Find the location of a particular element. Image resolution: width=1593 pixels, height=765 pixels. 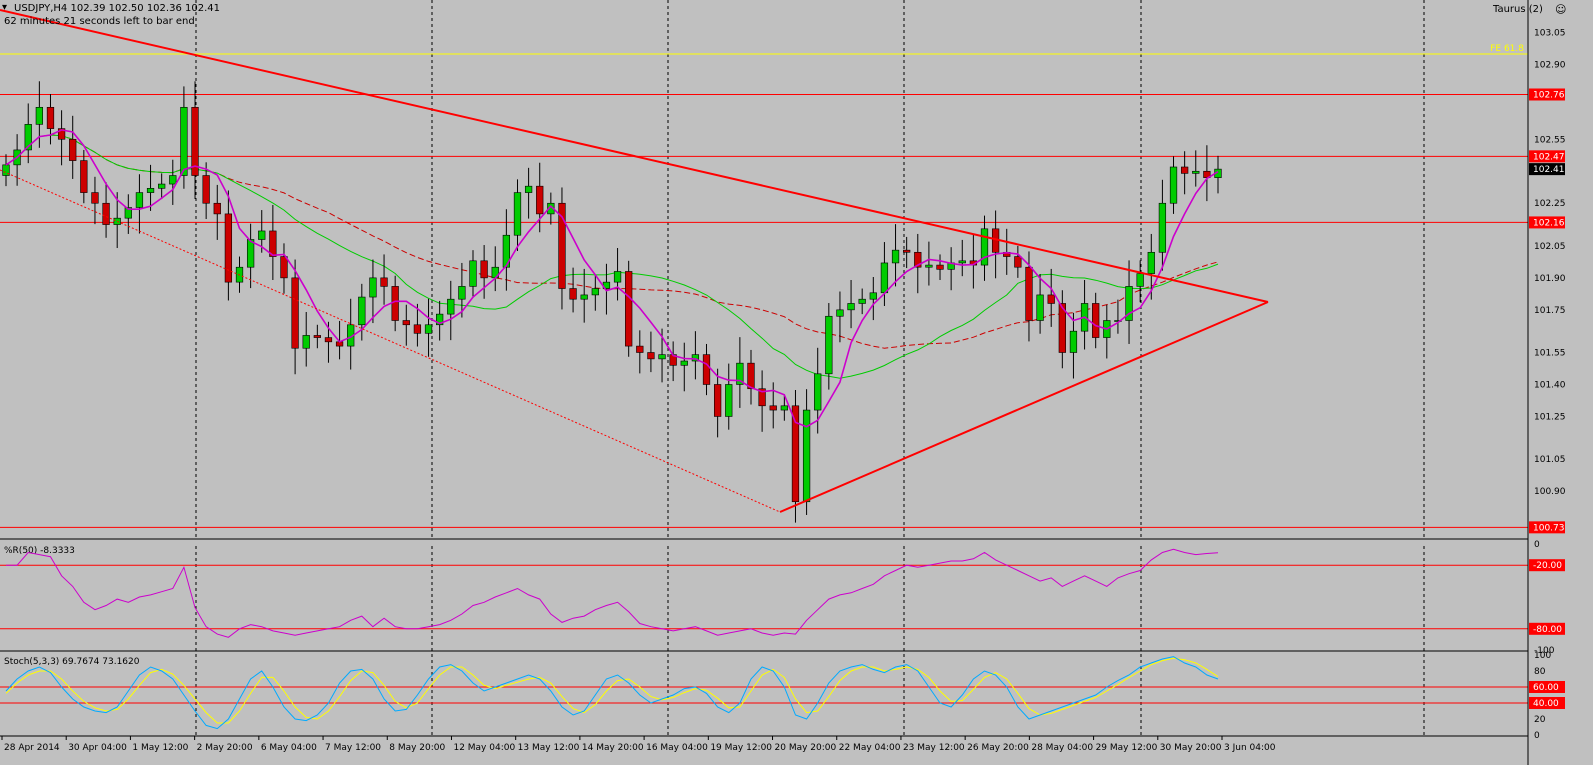

time-tick-label: 22 May 04:00 is located at coordinates (870, 748).